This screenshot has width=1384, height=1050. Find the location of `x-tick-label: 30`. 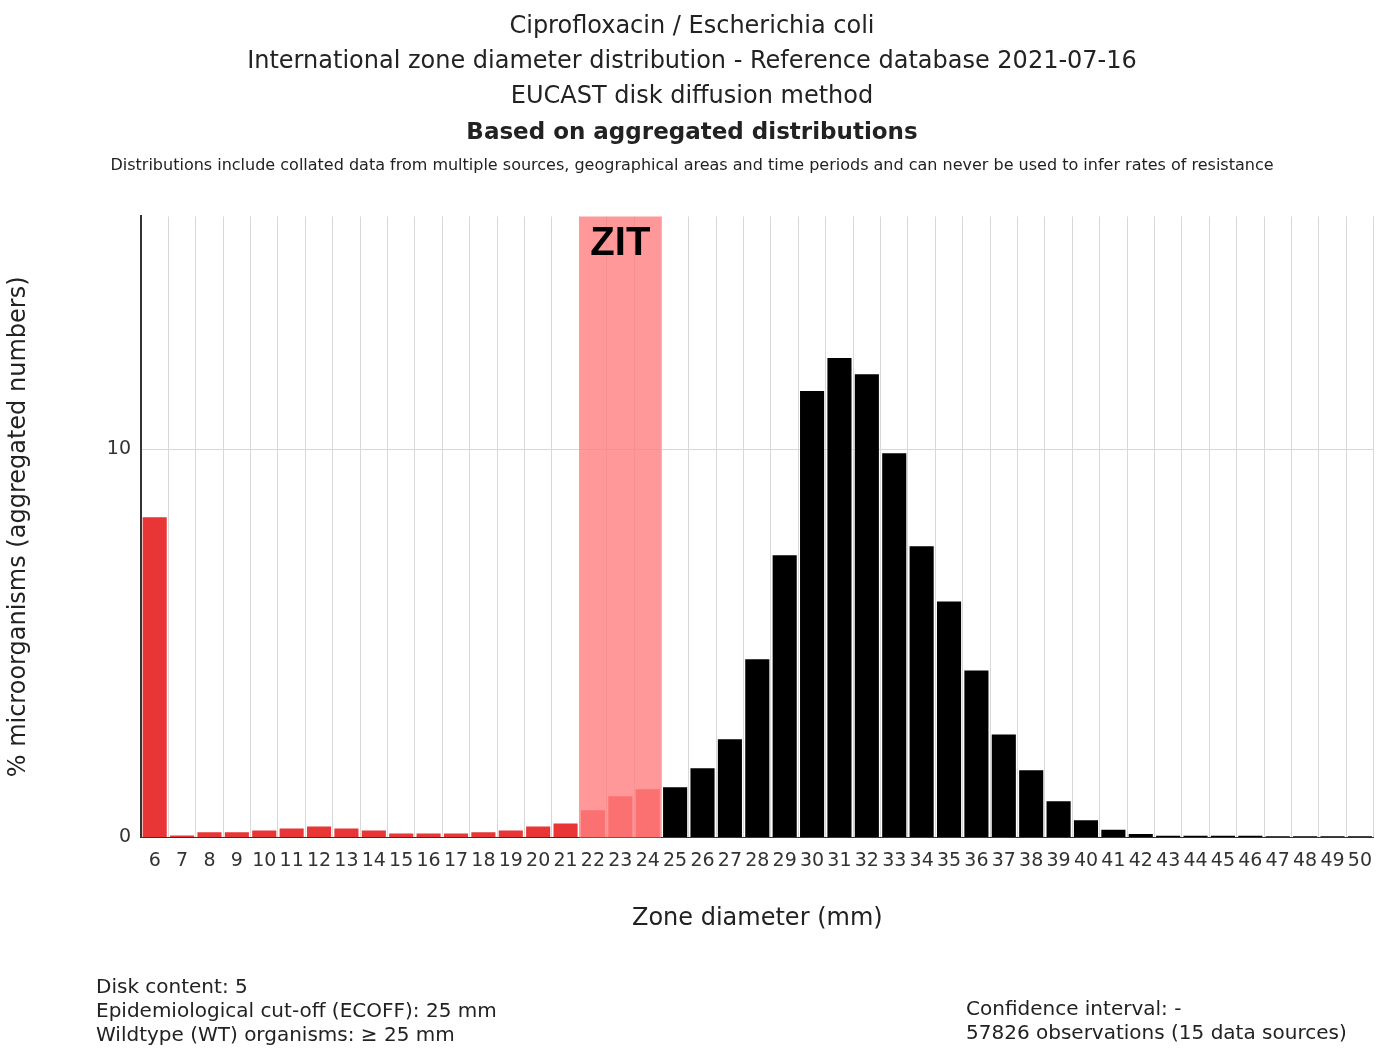

x-tick-label: 30 is located at coordinates (812, 858).